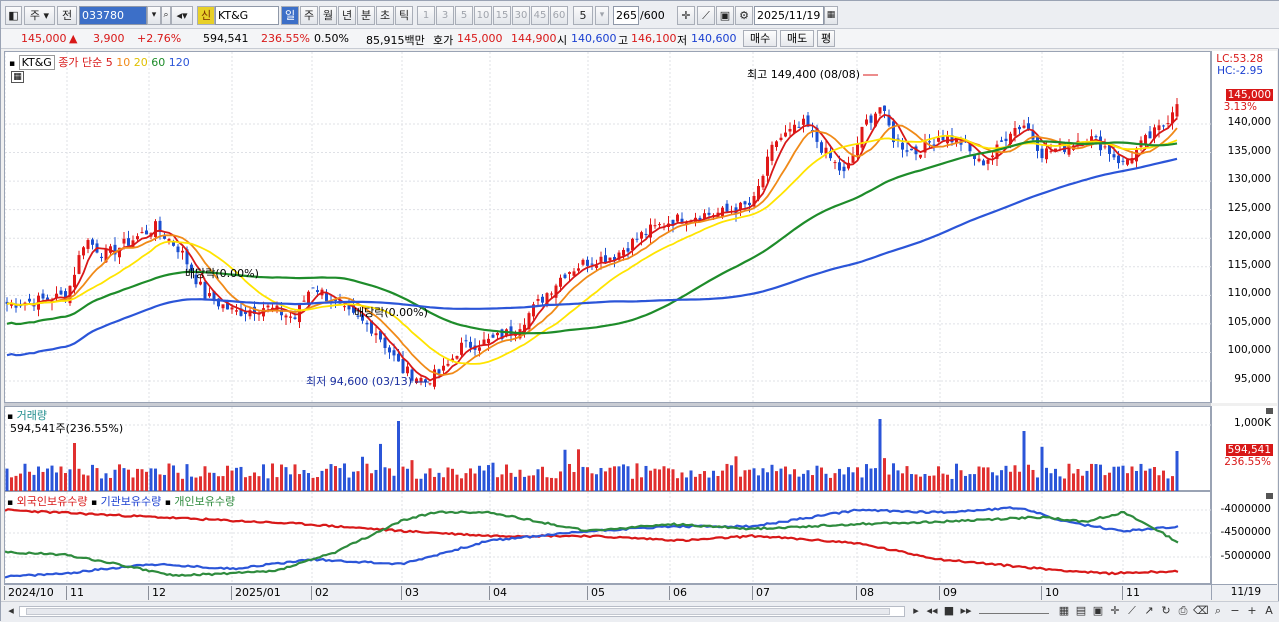  I want to click on zoom-slider, so click(1014, 609).